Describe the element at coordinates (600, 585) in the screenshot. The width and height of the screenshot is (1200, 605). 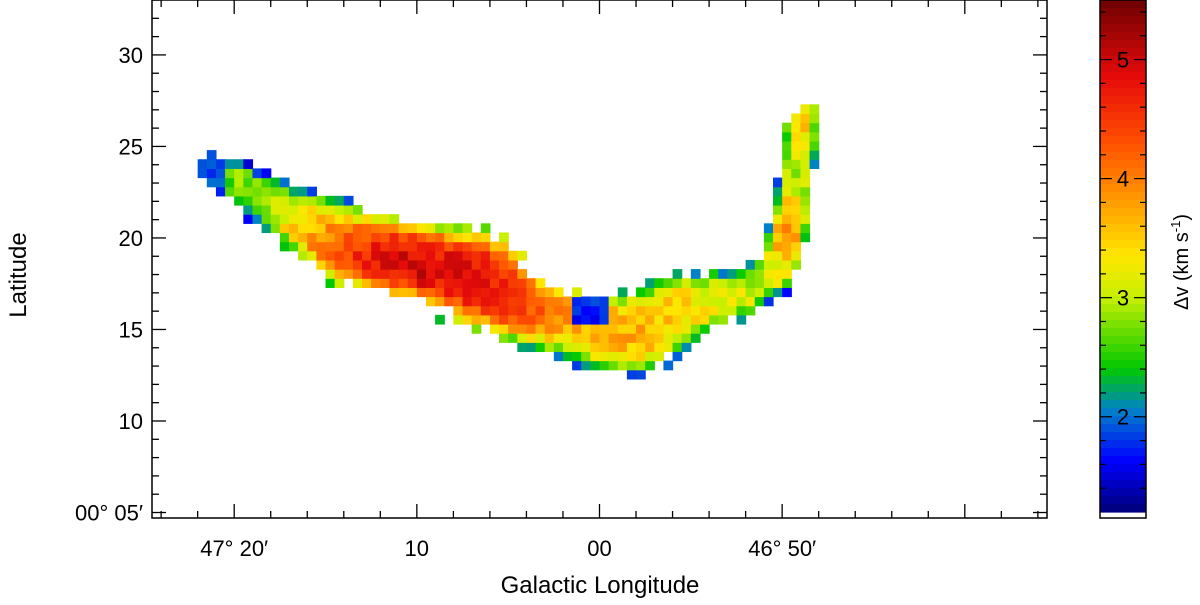
I see `x-axis-title: Galactic Longitude` at that location.